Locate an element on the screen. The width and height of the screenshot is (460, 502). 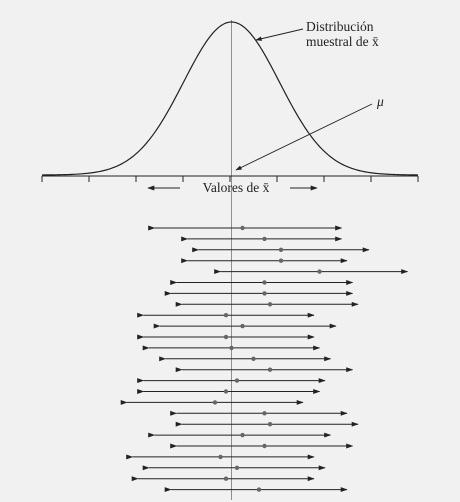
mu-pointer is located at coordinates (304, 137).